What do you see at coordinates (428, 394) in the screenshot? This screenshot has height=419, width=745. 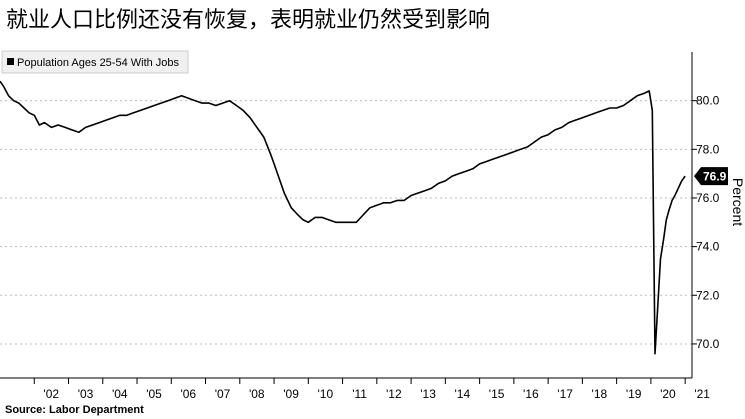 I see `x-tick-label: '13` at bounding box center [428, 394].